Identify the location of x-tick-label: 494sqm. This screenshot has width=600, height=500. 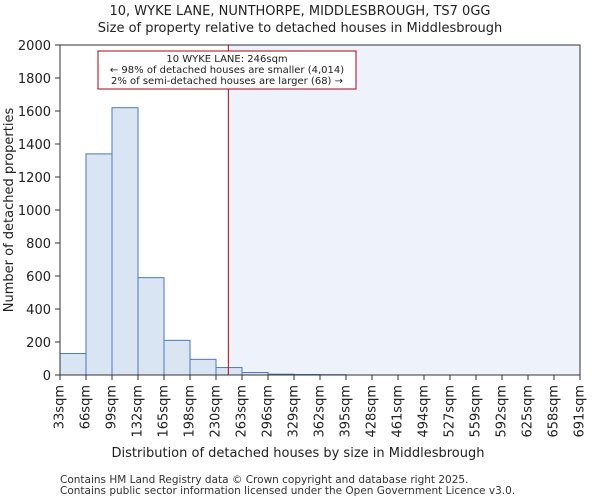
(424, 411).